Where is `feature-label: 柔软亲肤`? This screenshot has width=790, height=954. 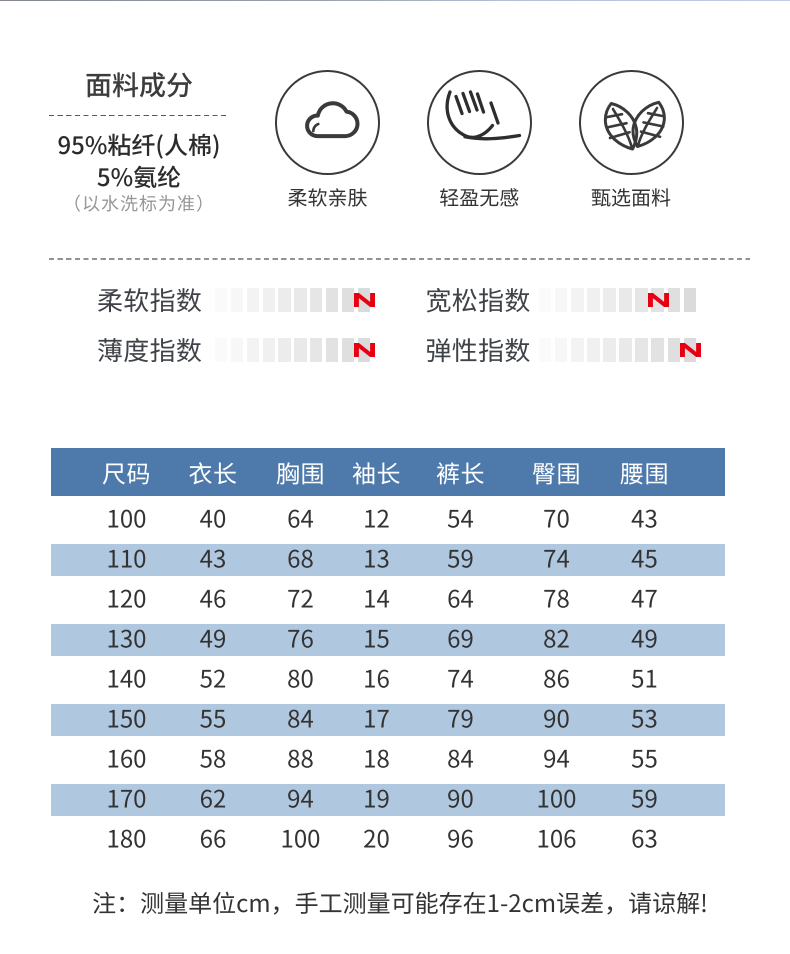
feature-label: 柔软亲肤 is located at coordinates (327, 196).